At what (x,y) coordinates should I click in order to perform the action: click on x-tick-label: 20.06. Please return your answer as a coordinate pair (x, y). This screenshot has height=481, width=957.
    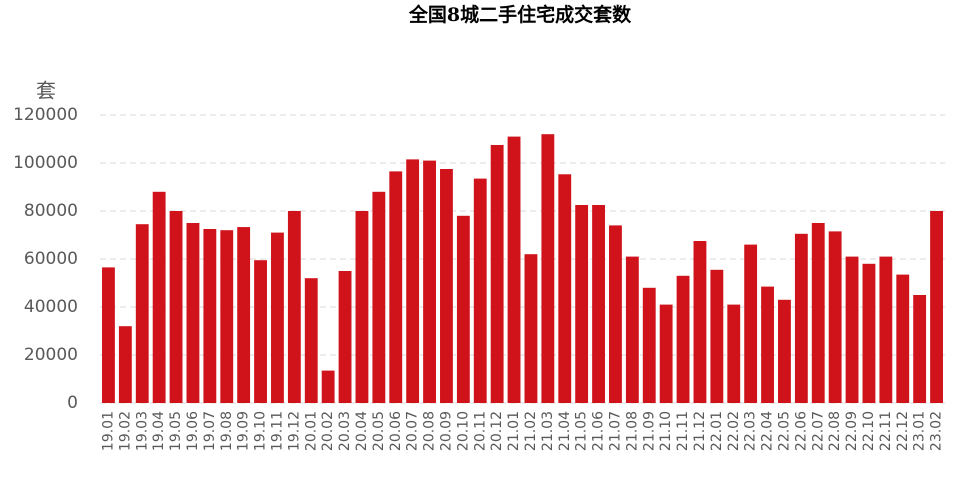
    Looking at the image, I should click on (396, 431).